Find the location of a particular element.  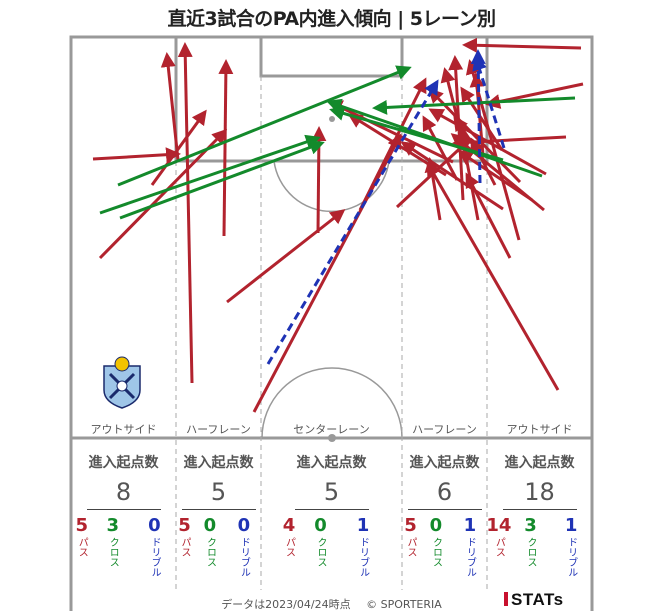

brand-name: STATs is located at coordinates (537, 599).